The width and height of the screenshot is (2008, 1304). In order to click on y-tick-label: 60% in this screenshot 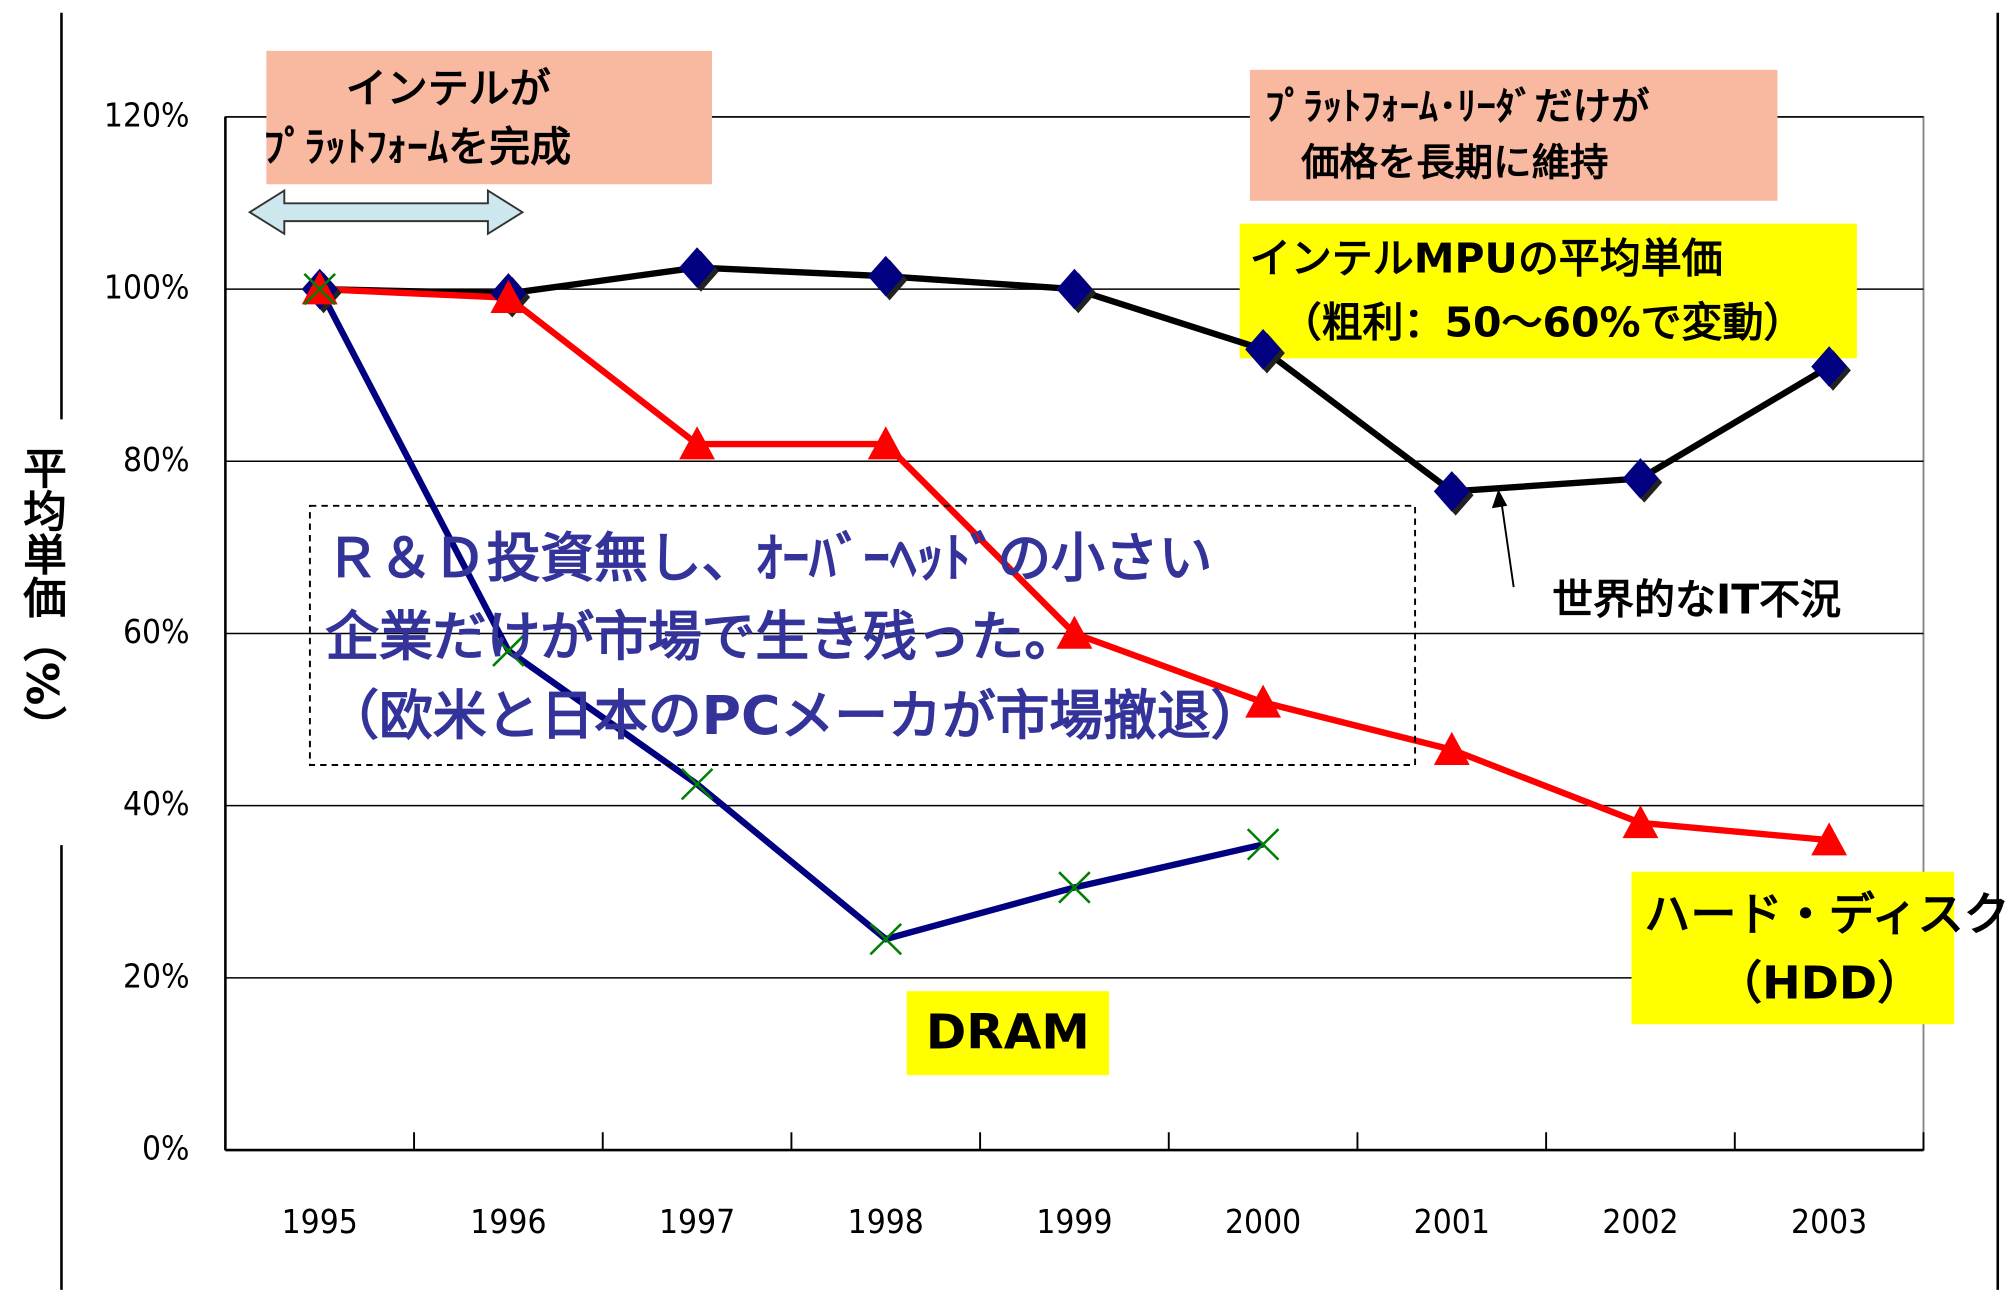, I will do `click(156, 631)`.